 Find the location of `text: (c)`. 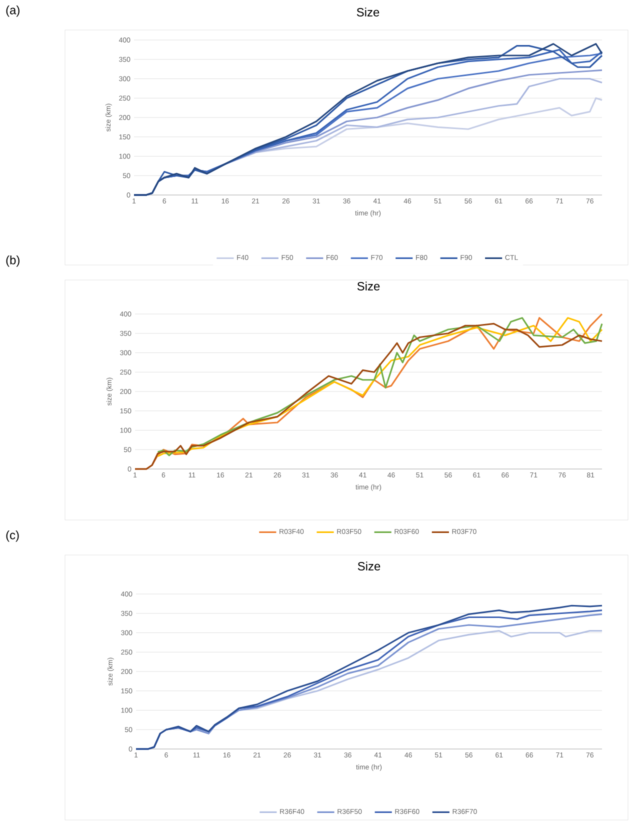

text: (c) is located at coordinates (12, 536).